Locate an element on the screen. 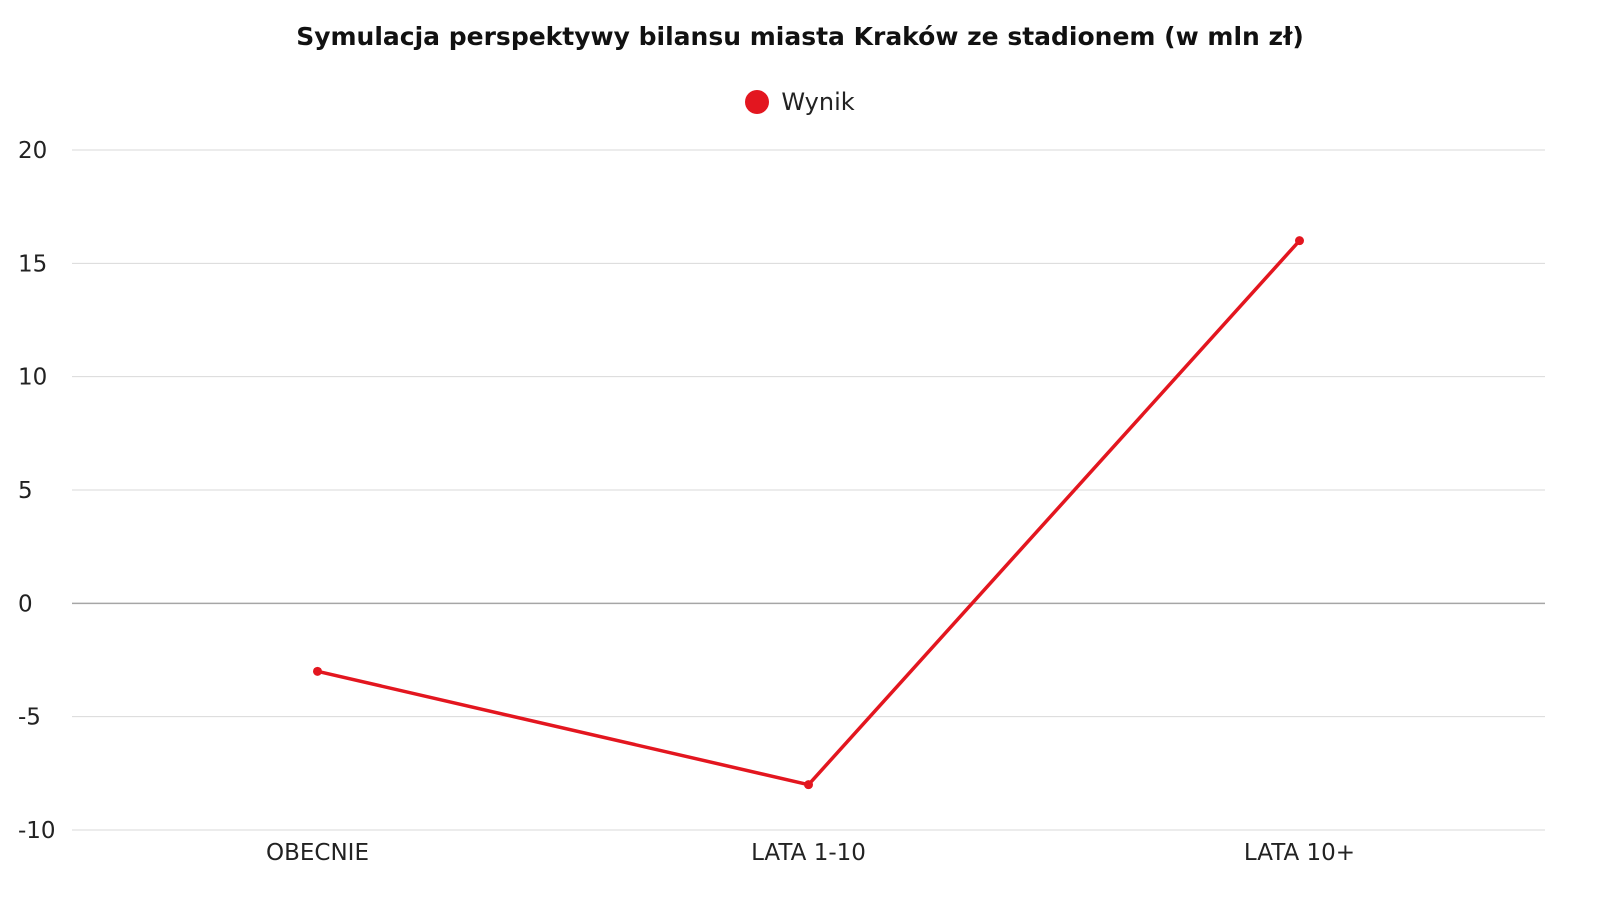 The height and width of the screenshot is (900, 1600). y-tick-label: 15 is located at coordinates (32, 264).